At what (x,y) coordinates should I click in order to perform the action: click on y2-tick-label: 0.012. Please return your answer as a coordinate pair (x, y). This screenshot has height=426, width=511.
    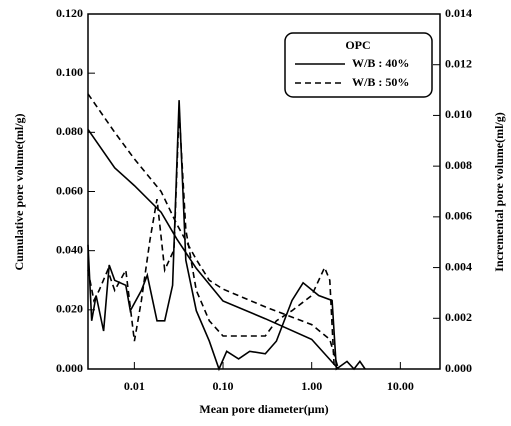
    Looking at the image, I should click on (458, 63).